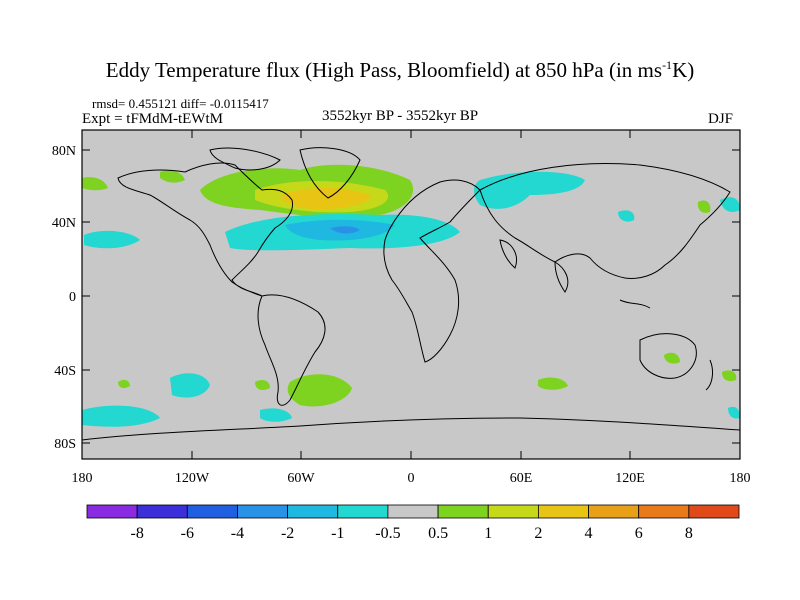 The height and width of the screenshot is (600, 800). What do you see at coordinates (630, 478) in the screenshot?
I see `lon-label-120e: 120E` at bounding box center [630, 478].